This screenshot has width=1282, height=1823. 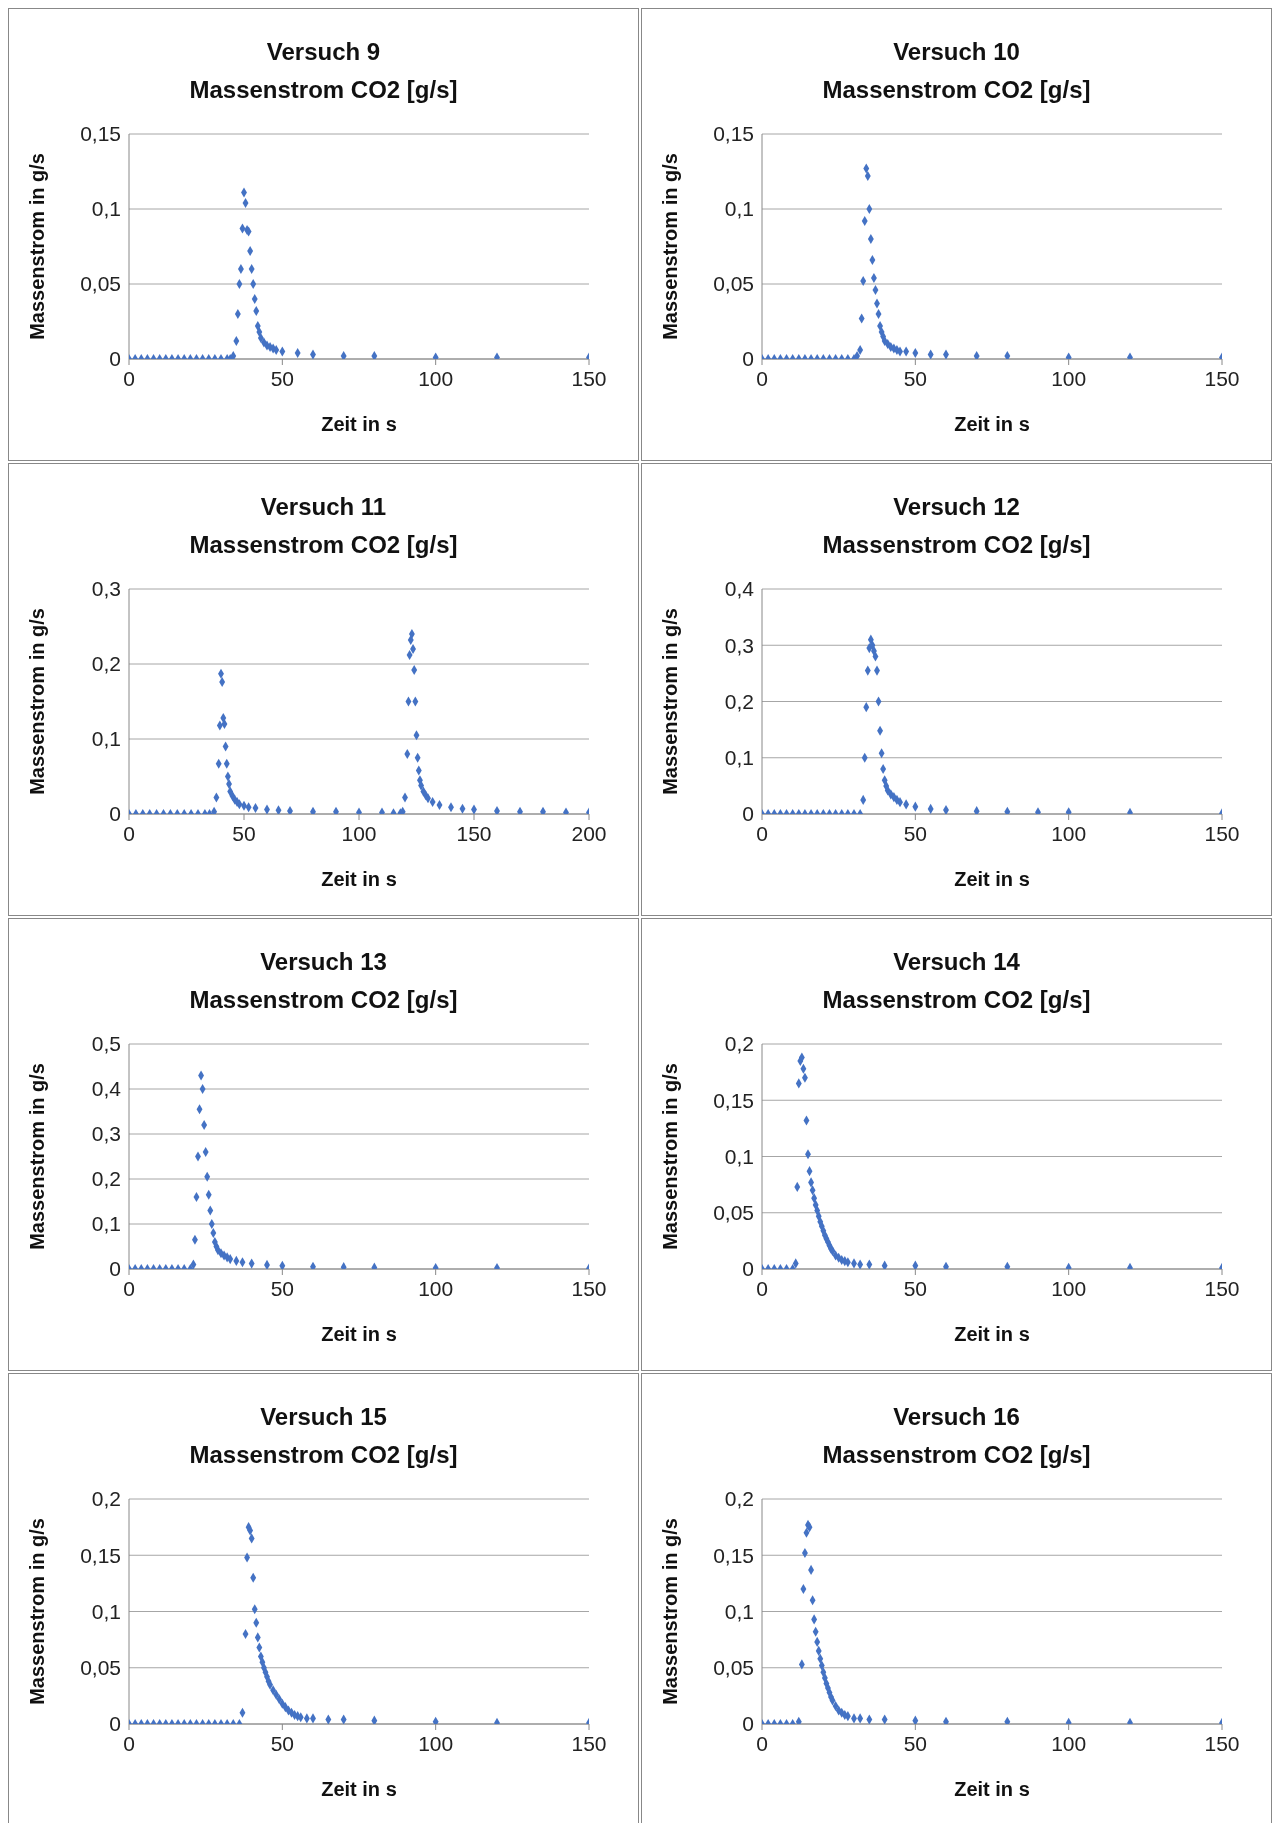 What do you see at coordinates (323, 507) in the screenshot?
I see `chart-title: Versuch 11` at bounding box center [323, 507].